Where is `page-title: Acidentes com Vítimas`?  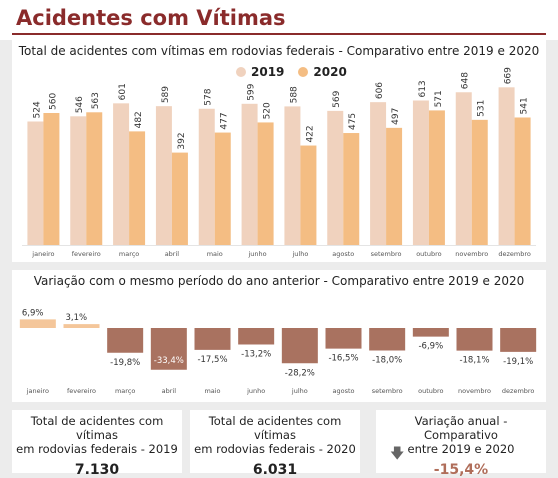
page-title: Acidentes com Vítimas is located at coordinates (151, 18).